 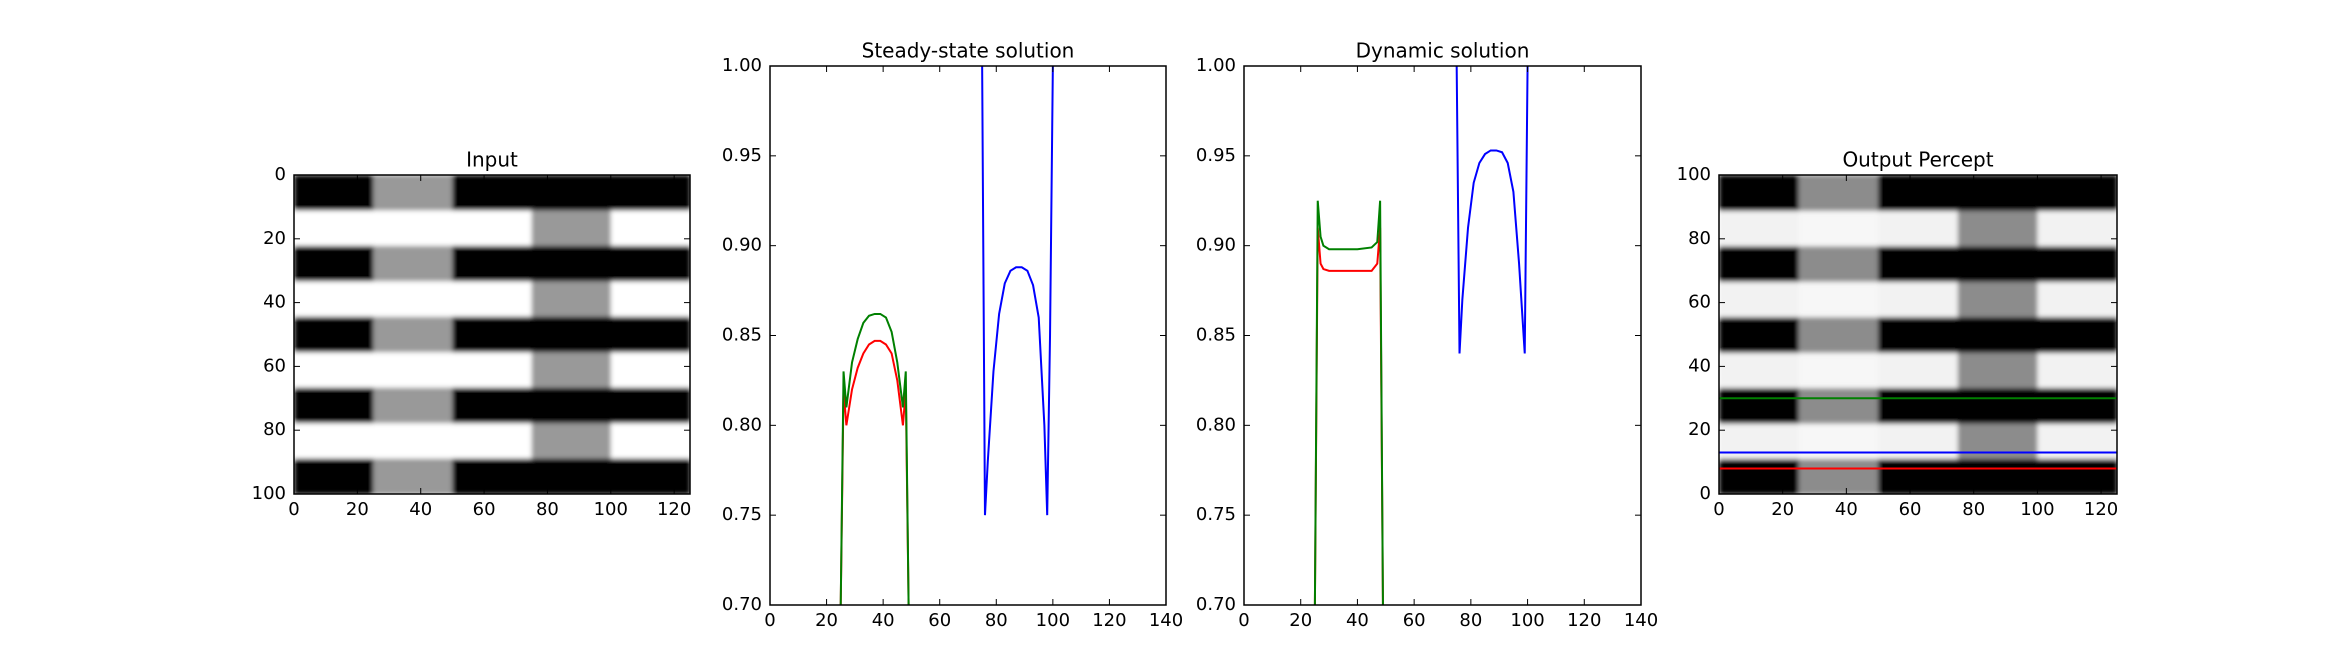 What do you see at coordinates (1699, 429) in the screenshot?
I see `y-tick-label: 20` at bounding box center [1699, 429].